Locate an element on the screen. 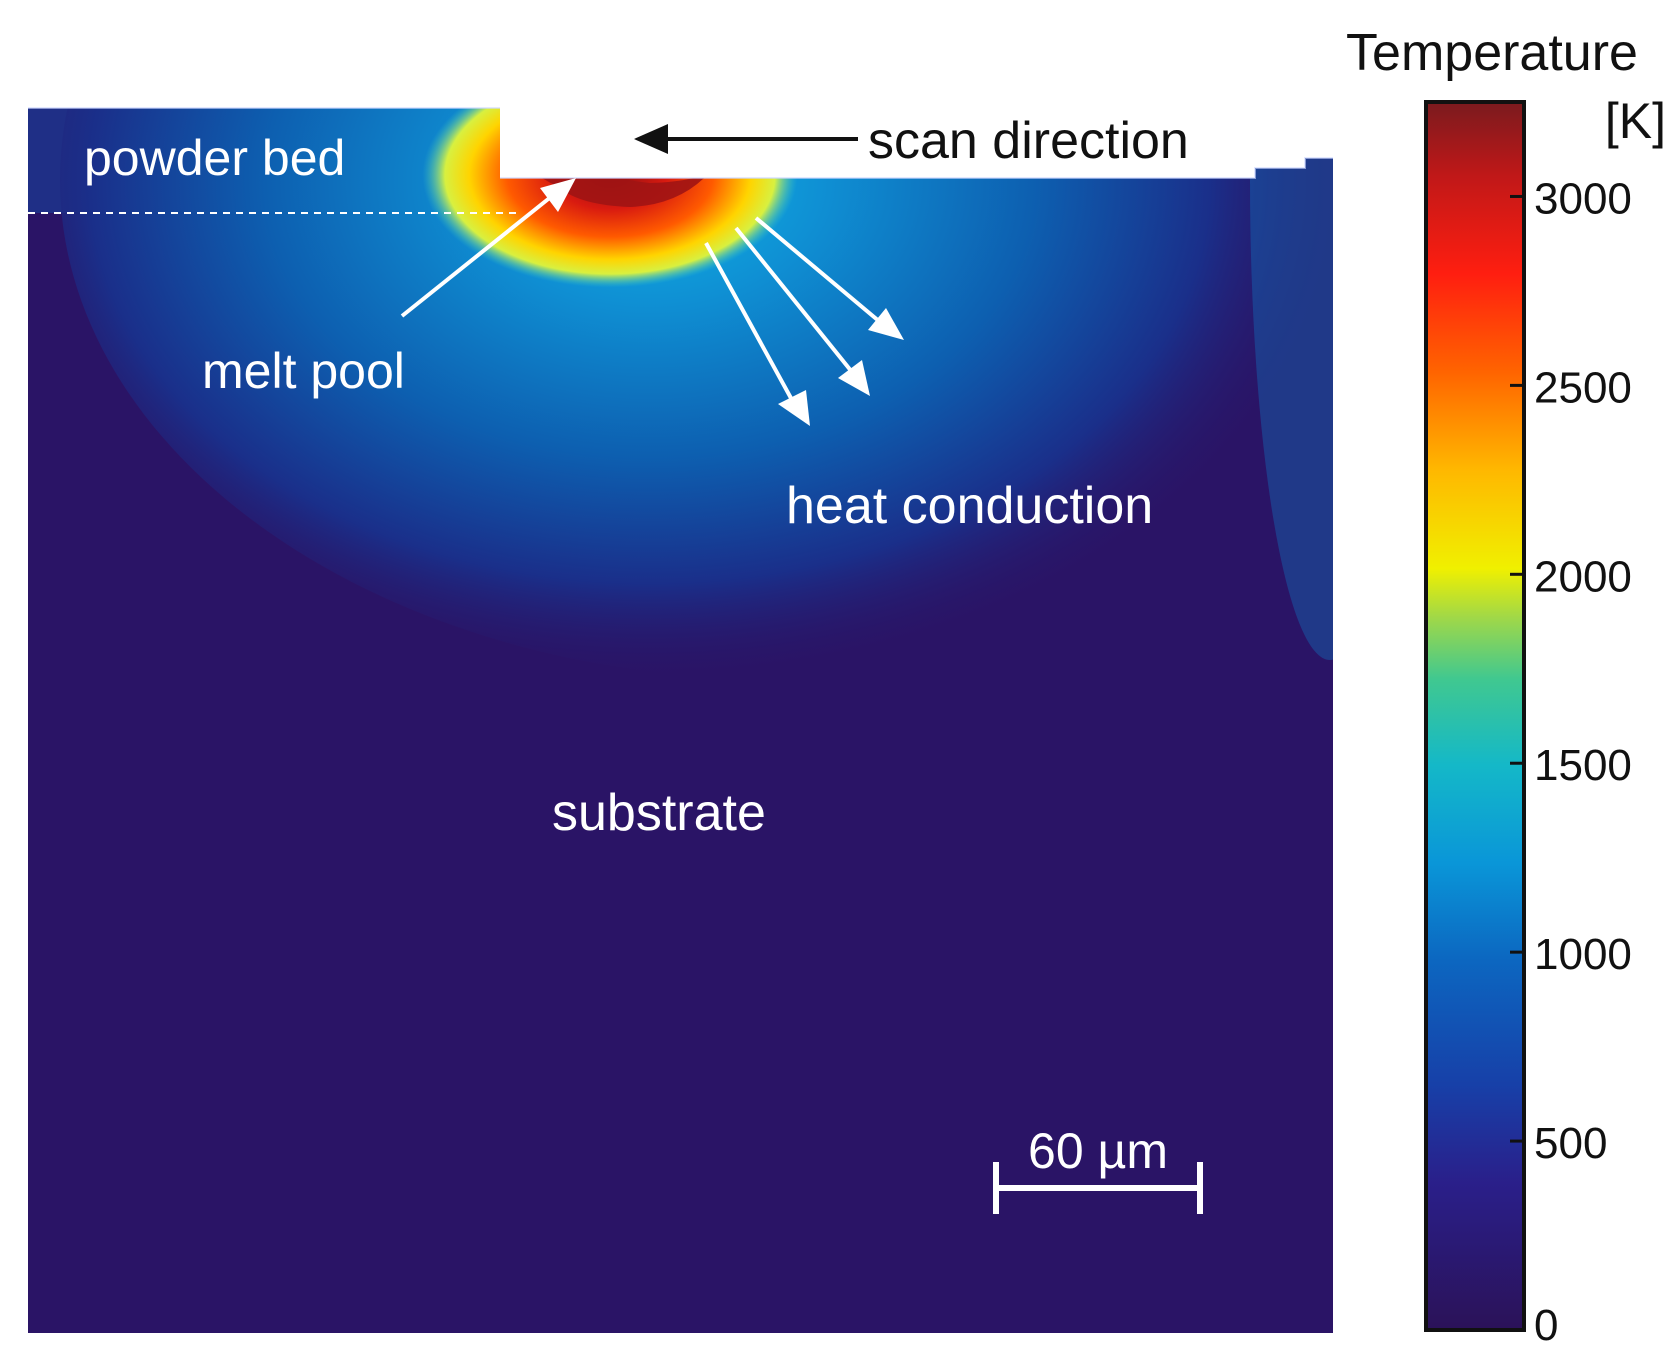 This screenshot has width=1676, height=1356. powder-bed-label: powder bed is located at coordinates (214, 158).